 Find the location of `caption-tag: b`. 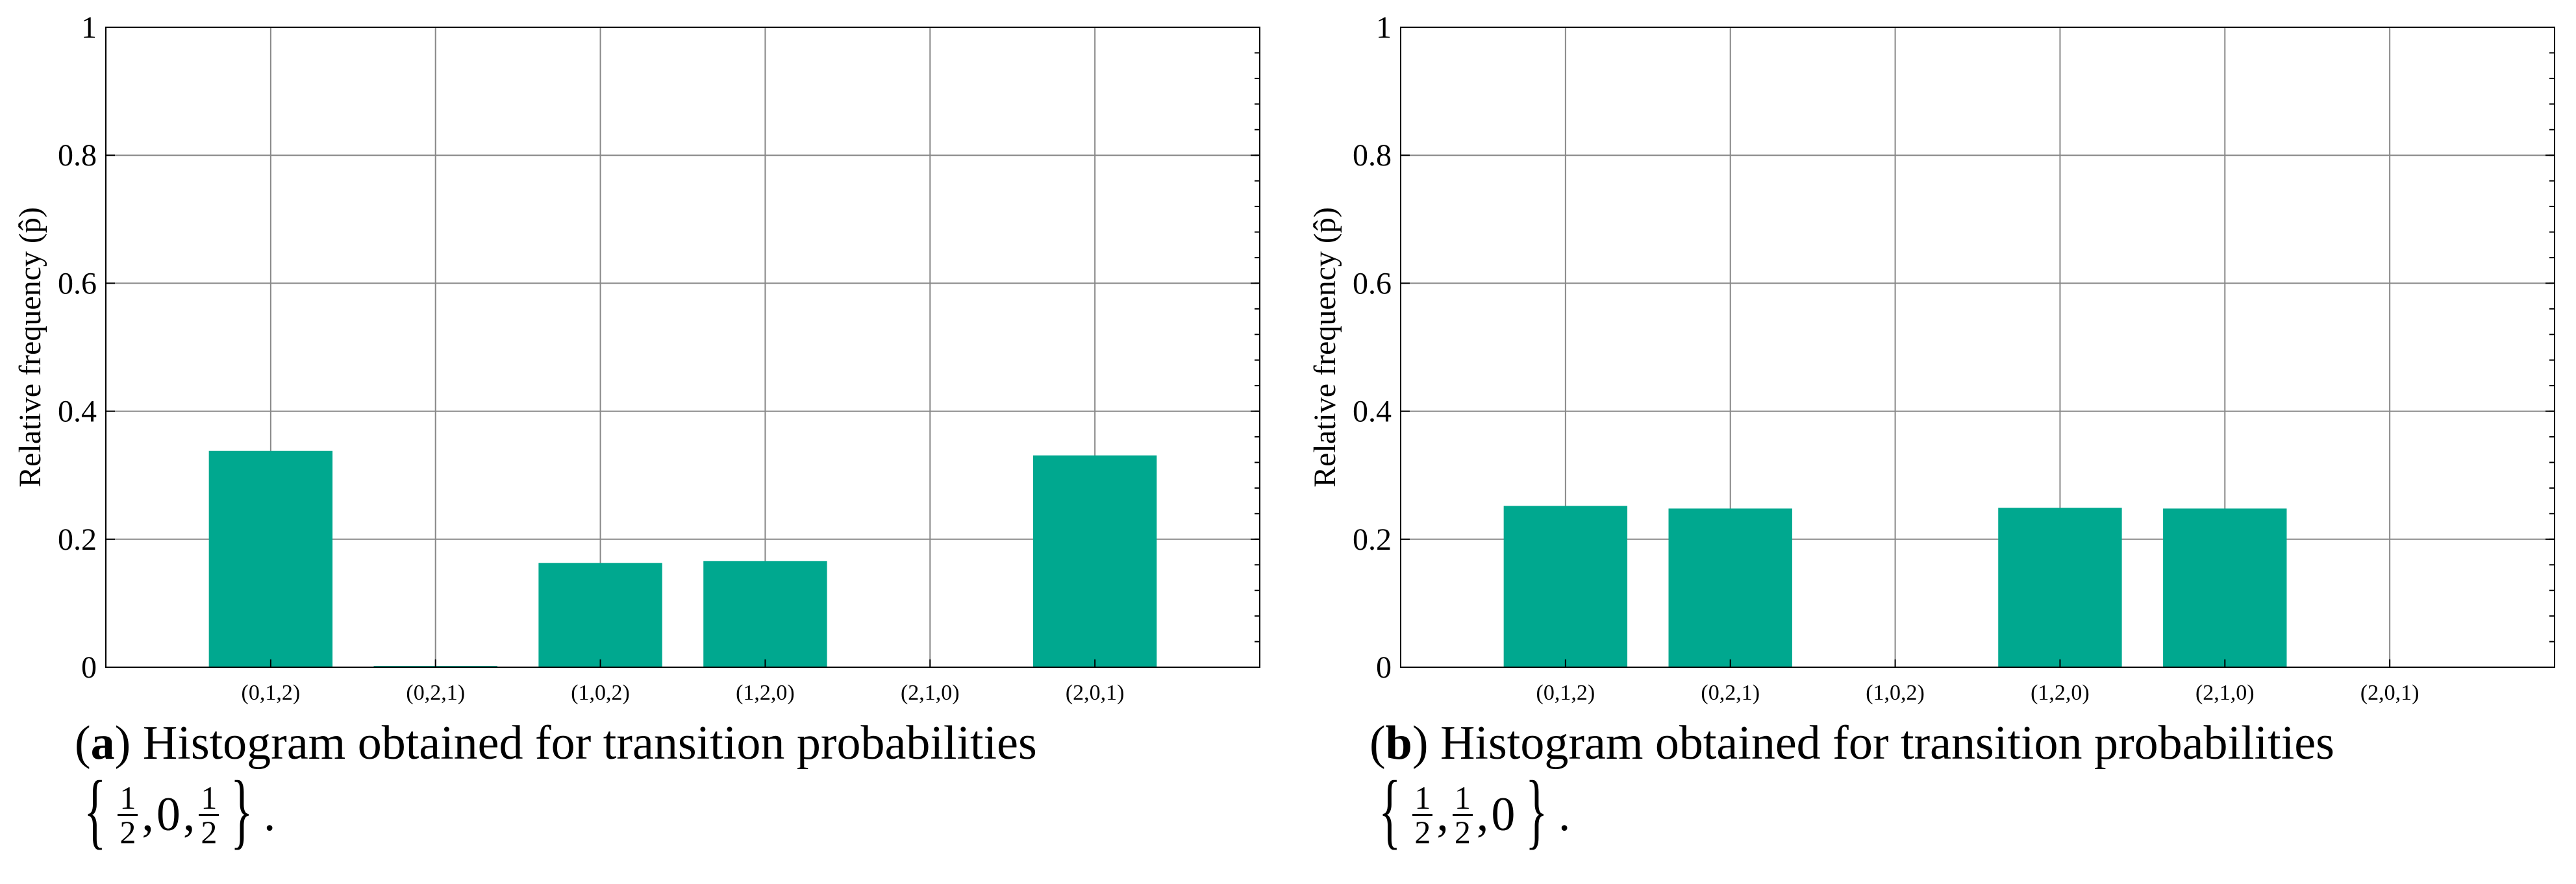

caption-tag: b is located at coordinates (1398, 744).